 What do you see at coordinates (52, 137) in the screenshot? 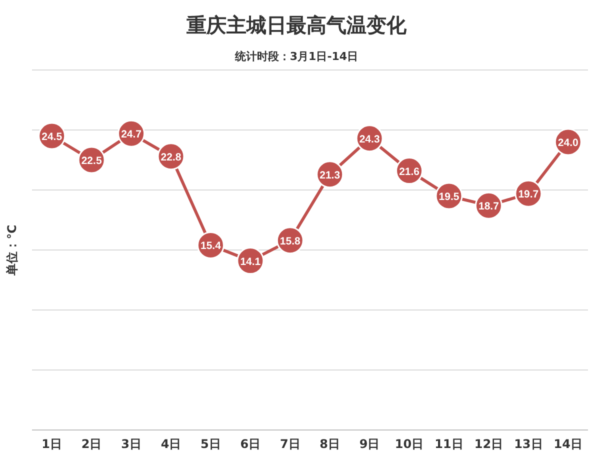
I see `data-label: 24.5` at bounding box center [52, 137].